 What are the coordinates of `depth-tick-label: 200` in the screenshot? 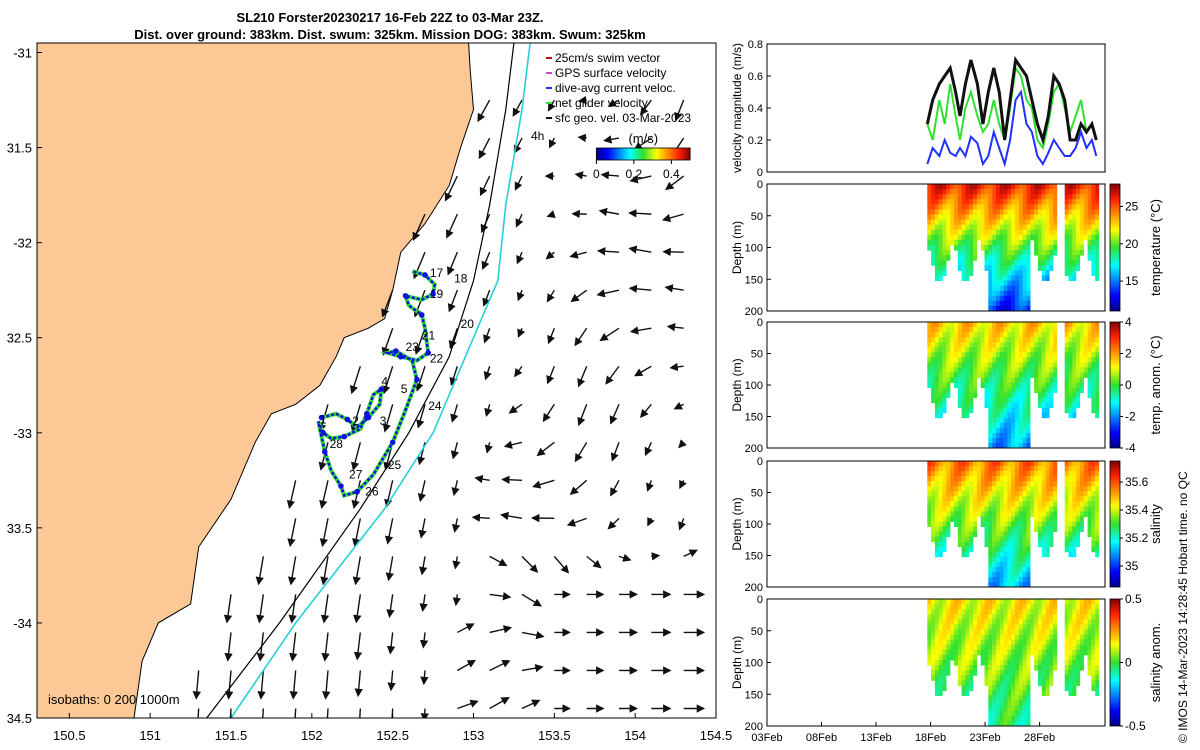 It's located at (754, 449).